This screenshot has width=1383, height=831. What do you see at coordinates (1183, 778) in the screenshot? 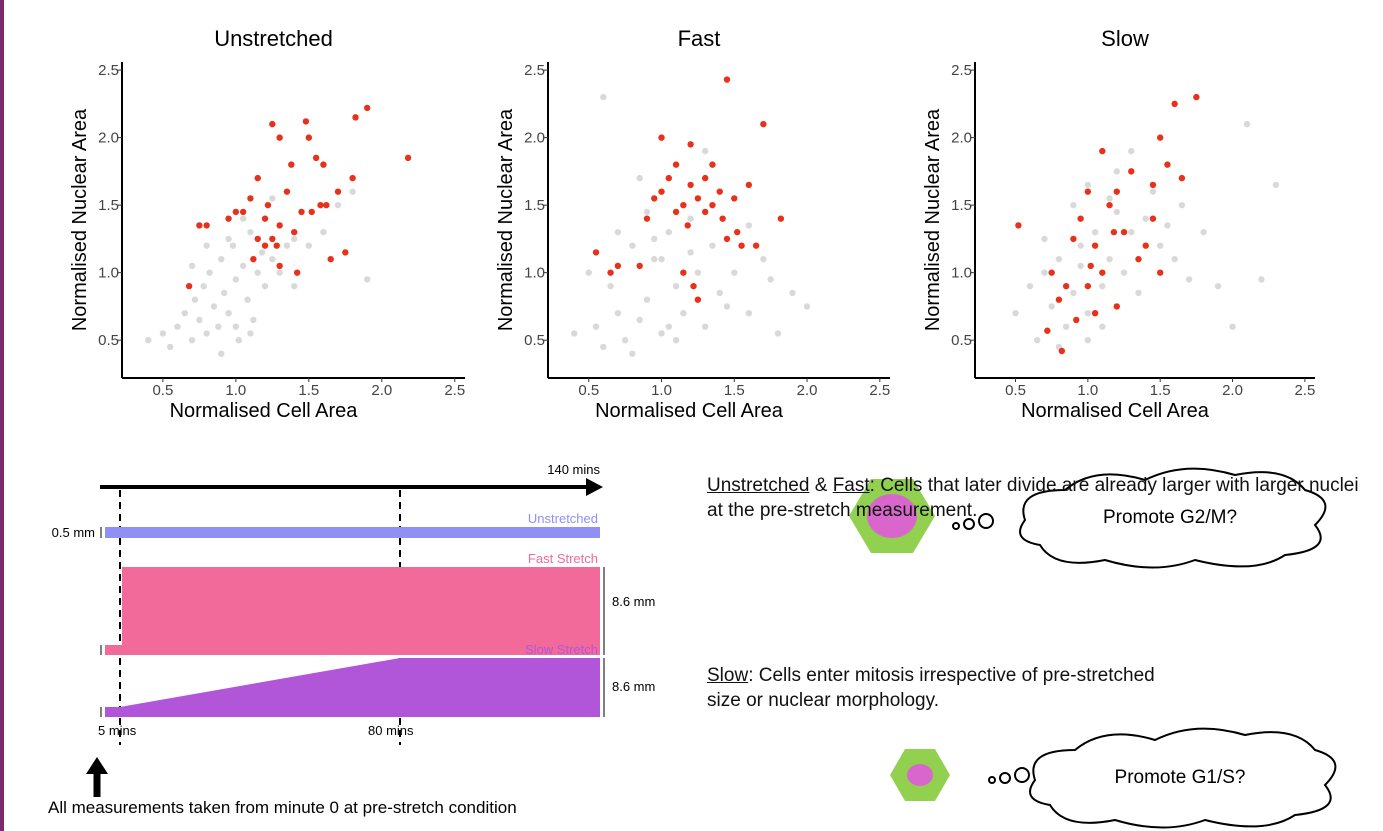
I see `thought-cloud` at bounding box center [1183, 778].